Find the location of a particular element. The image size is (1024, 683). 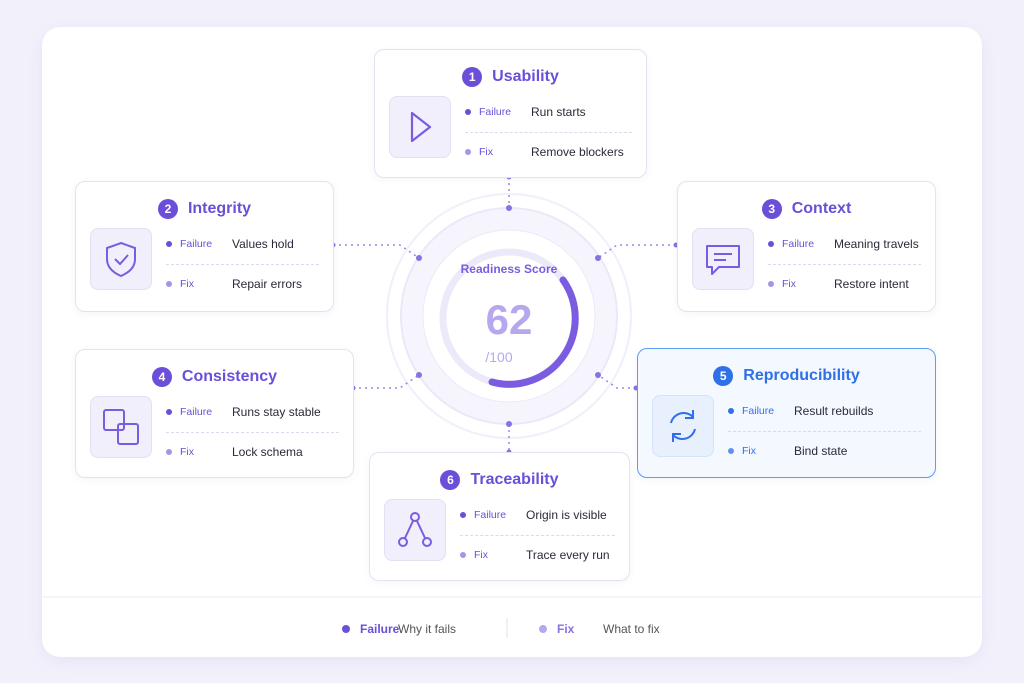

legend-label: Fix is located at coordinates (566, 629).